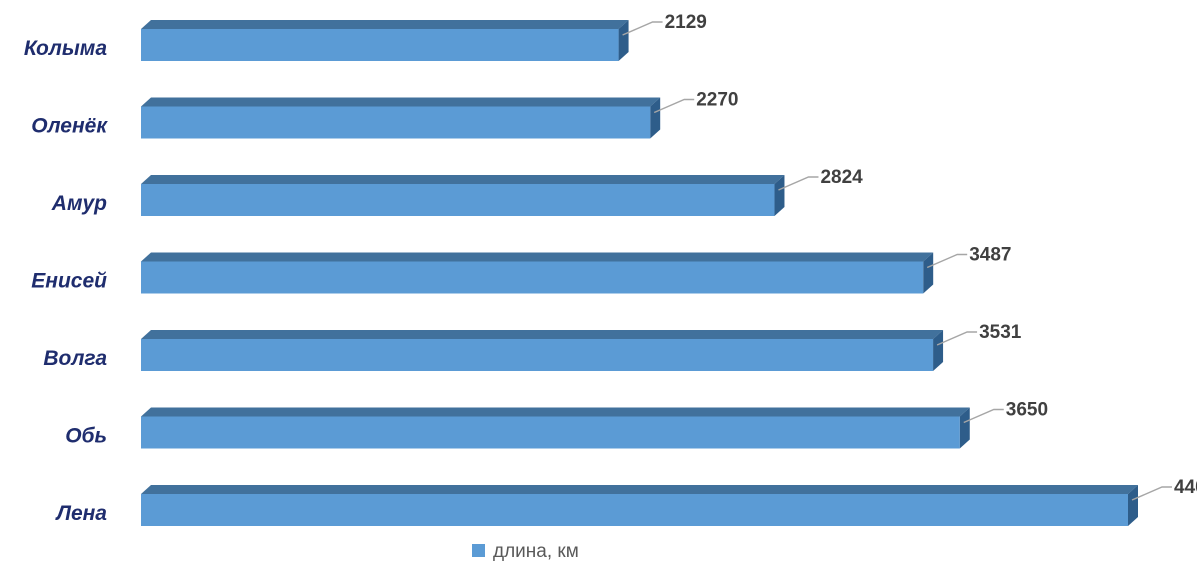  I want to click on category-label: Колыма, so click(65, 48).